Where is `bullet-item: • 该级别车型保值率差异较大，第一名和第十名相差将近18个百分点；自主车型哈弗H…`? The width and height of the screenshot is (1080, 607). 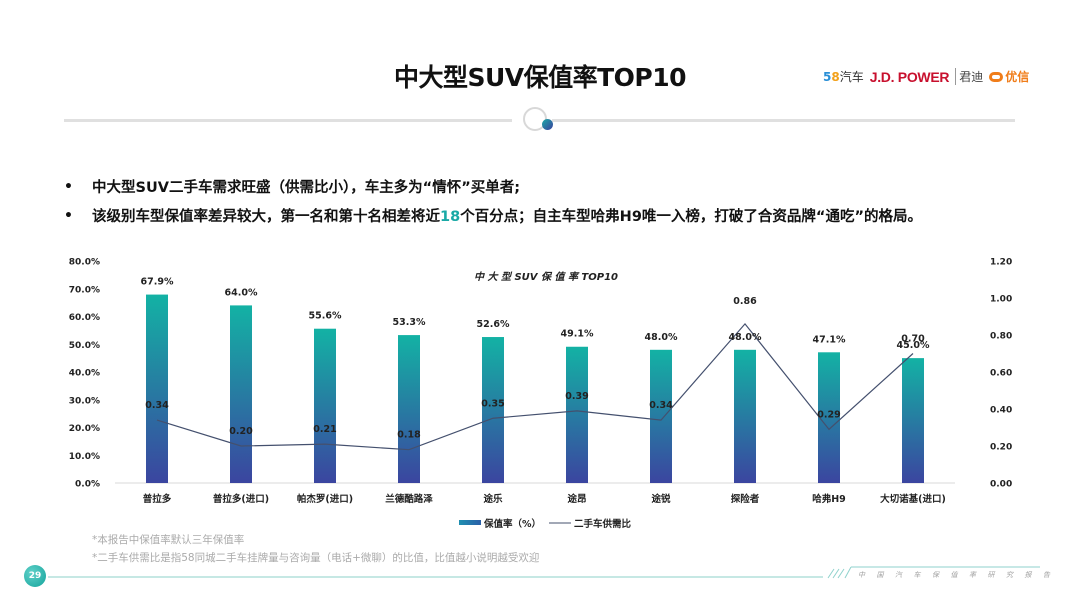 bullet-item: • 该级别车型保值率差异较大，第一名和第十名相差将近18个百分点；自主车型哈弗H… is located at coordinates (493, 215).